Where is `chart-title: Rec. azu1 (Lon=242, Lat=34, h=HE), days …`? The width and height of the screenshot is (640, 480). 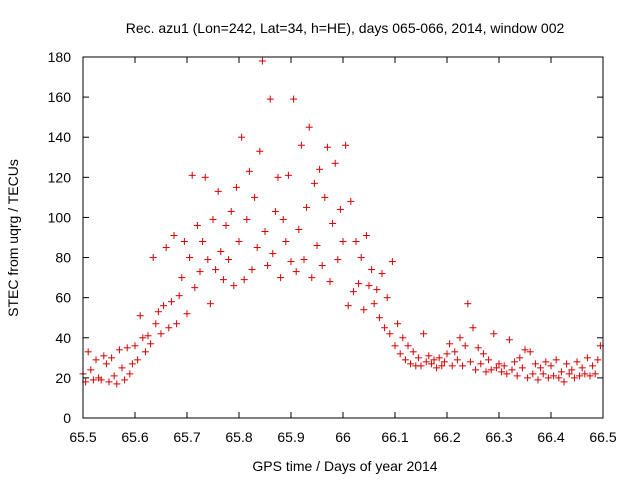
chart-title: Rec. azu1 (Lon=242, Lat=34, h=HE), days … is located at coordinates (345, 28).